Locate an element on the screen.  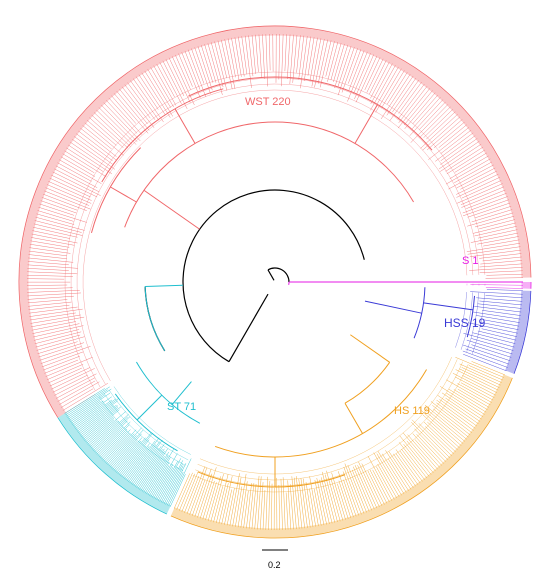
subclade-arc-st is located at coordinates (141, 433).